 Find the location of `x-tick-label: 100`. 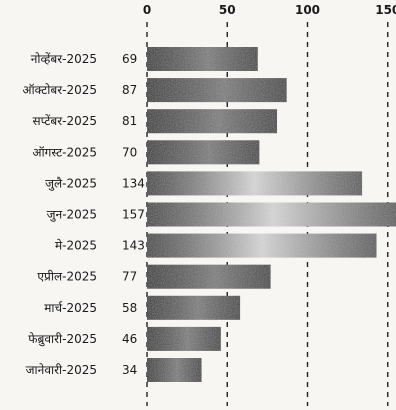

x-tick-label: 100 is located at coordinates (307, 10).